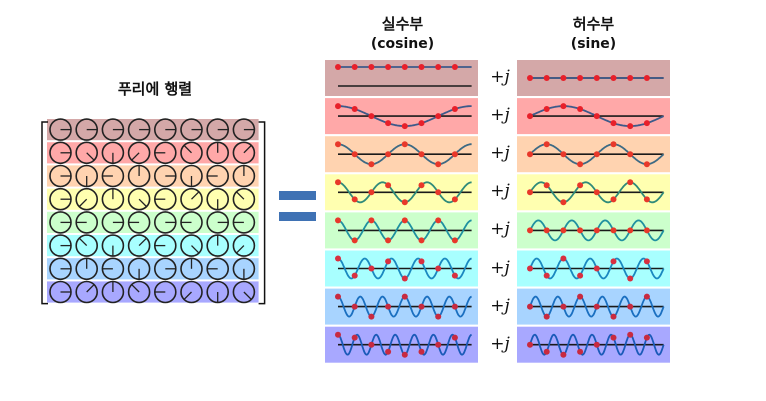 The image size is (766, 401). I want to click on real-part-title: 실수부 (cosine), so click(402, 34).